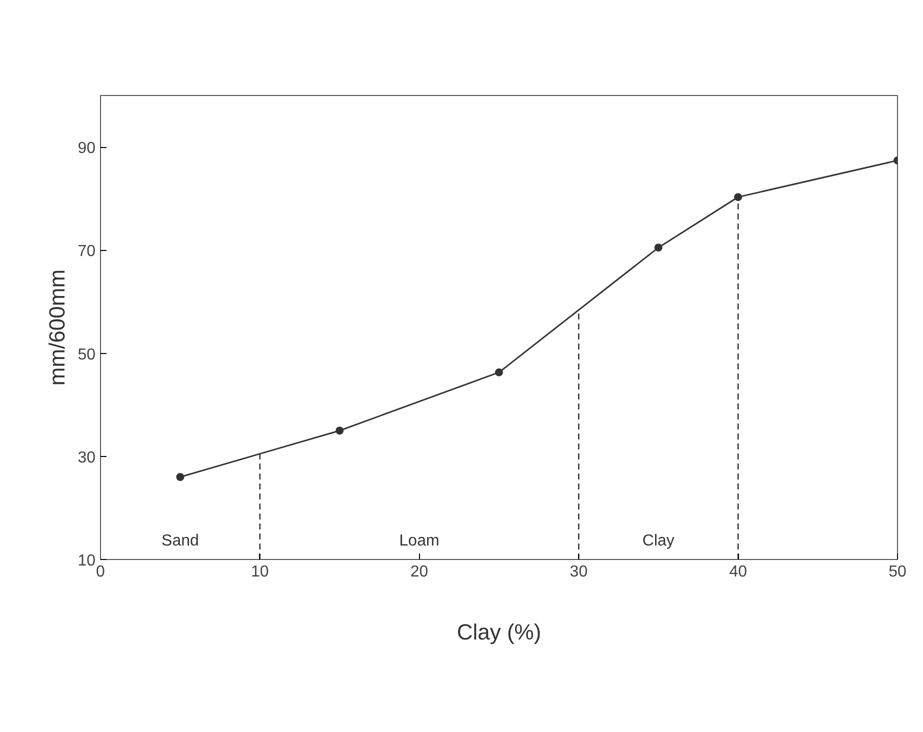  What do you see at coordinates (579, 572) in the screenshot?
I see `x-tick-label: 30` at bounding box center [579, 572].